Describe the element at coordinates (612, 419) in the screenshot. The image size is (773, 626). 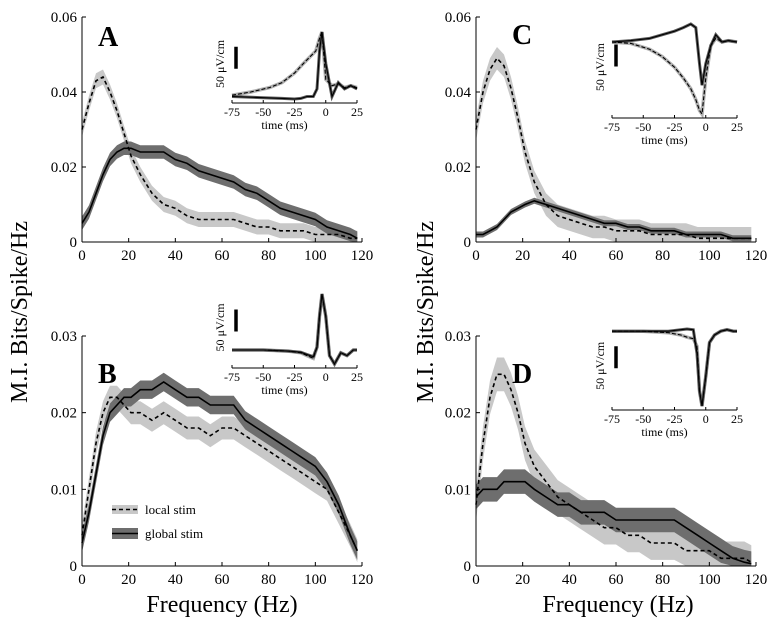
I see `inset-tick-label-d-0: -75` at that location.